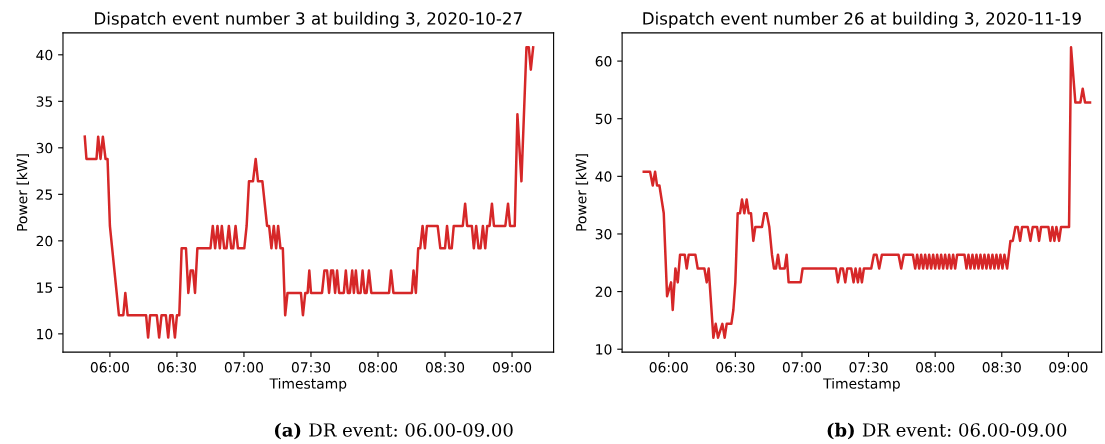 This screenshot has width=1105, height=444. Describe the element at coordinates (603, 119) in the screenshot. I see `y-tick-label: 50` at that location.